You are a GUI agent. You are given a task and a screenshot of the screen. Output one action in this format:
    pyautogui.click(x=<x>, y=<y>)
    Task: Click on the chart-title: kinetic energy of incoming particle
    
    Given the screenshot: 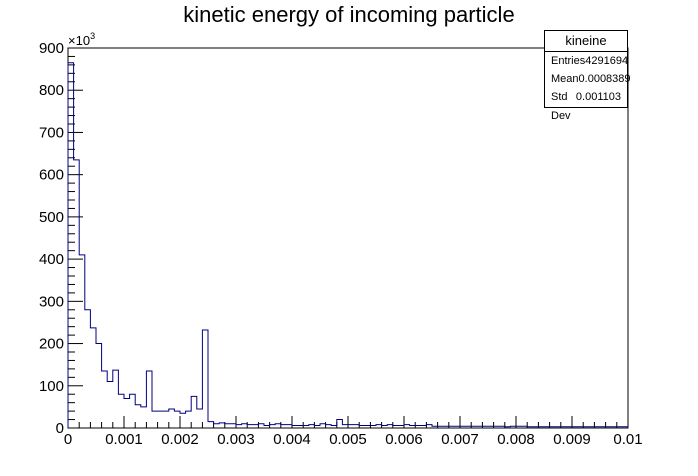 What is the action you would take?
    pyautogui.click(x=348, y=14)
    